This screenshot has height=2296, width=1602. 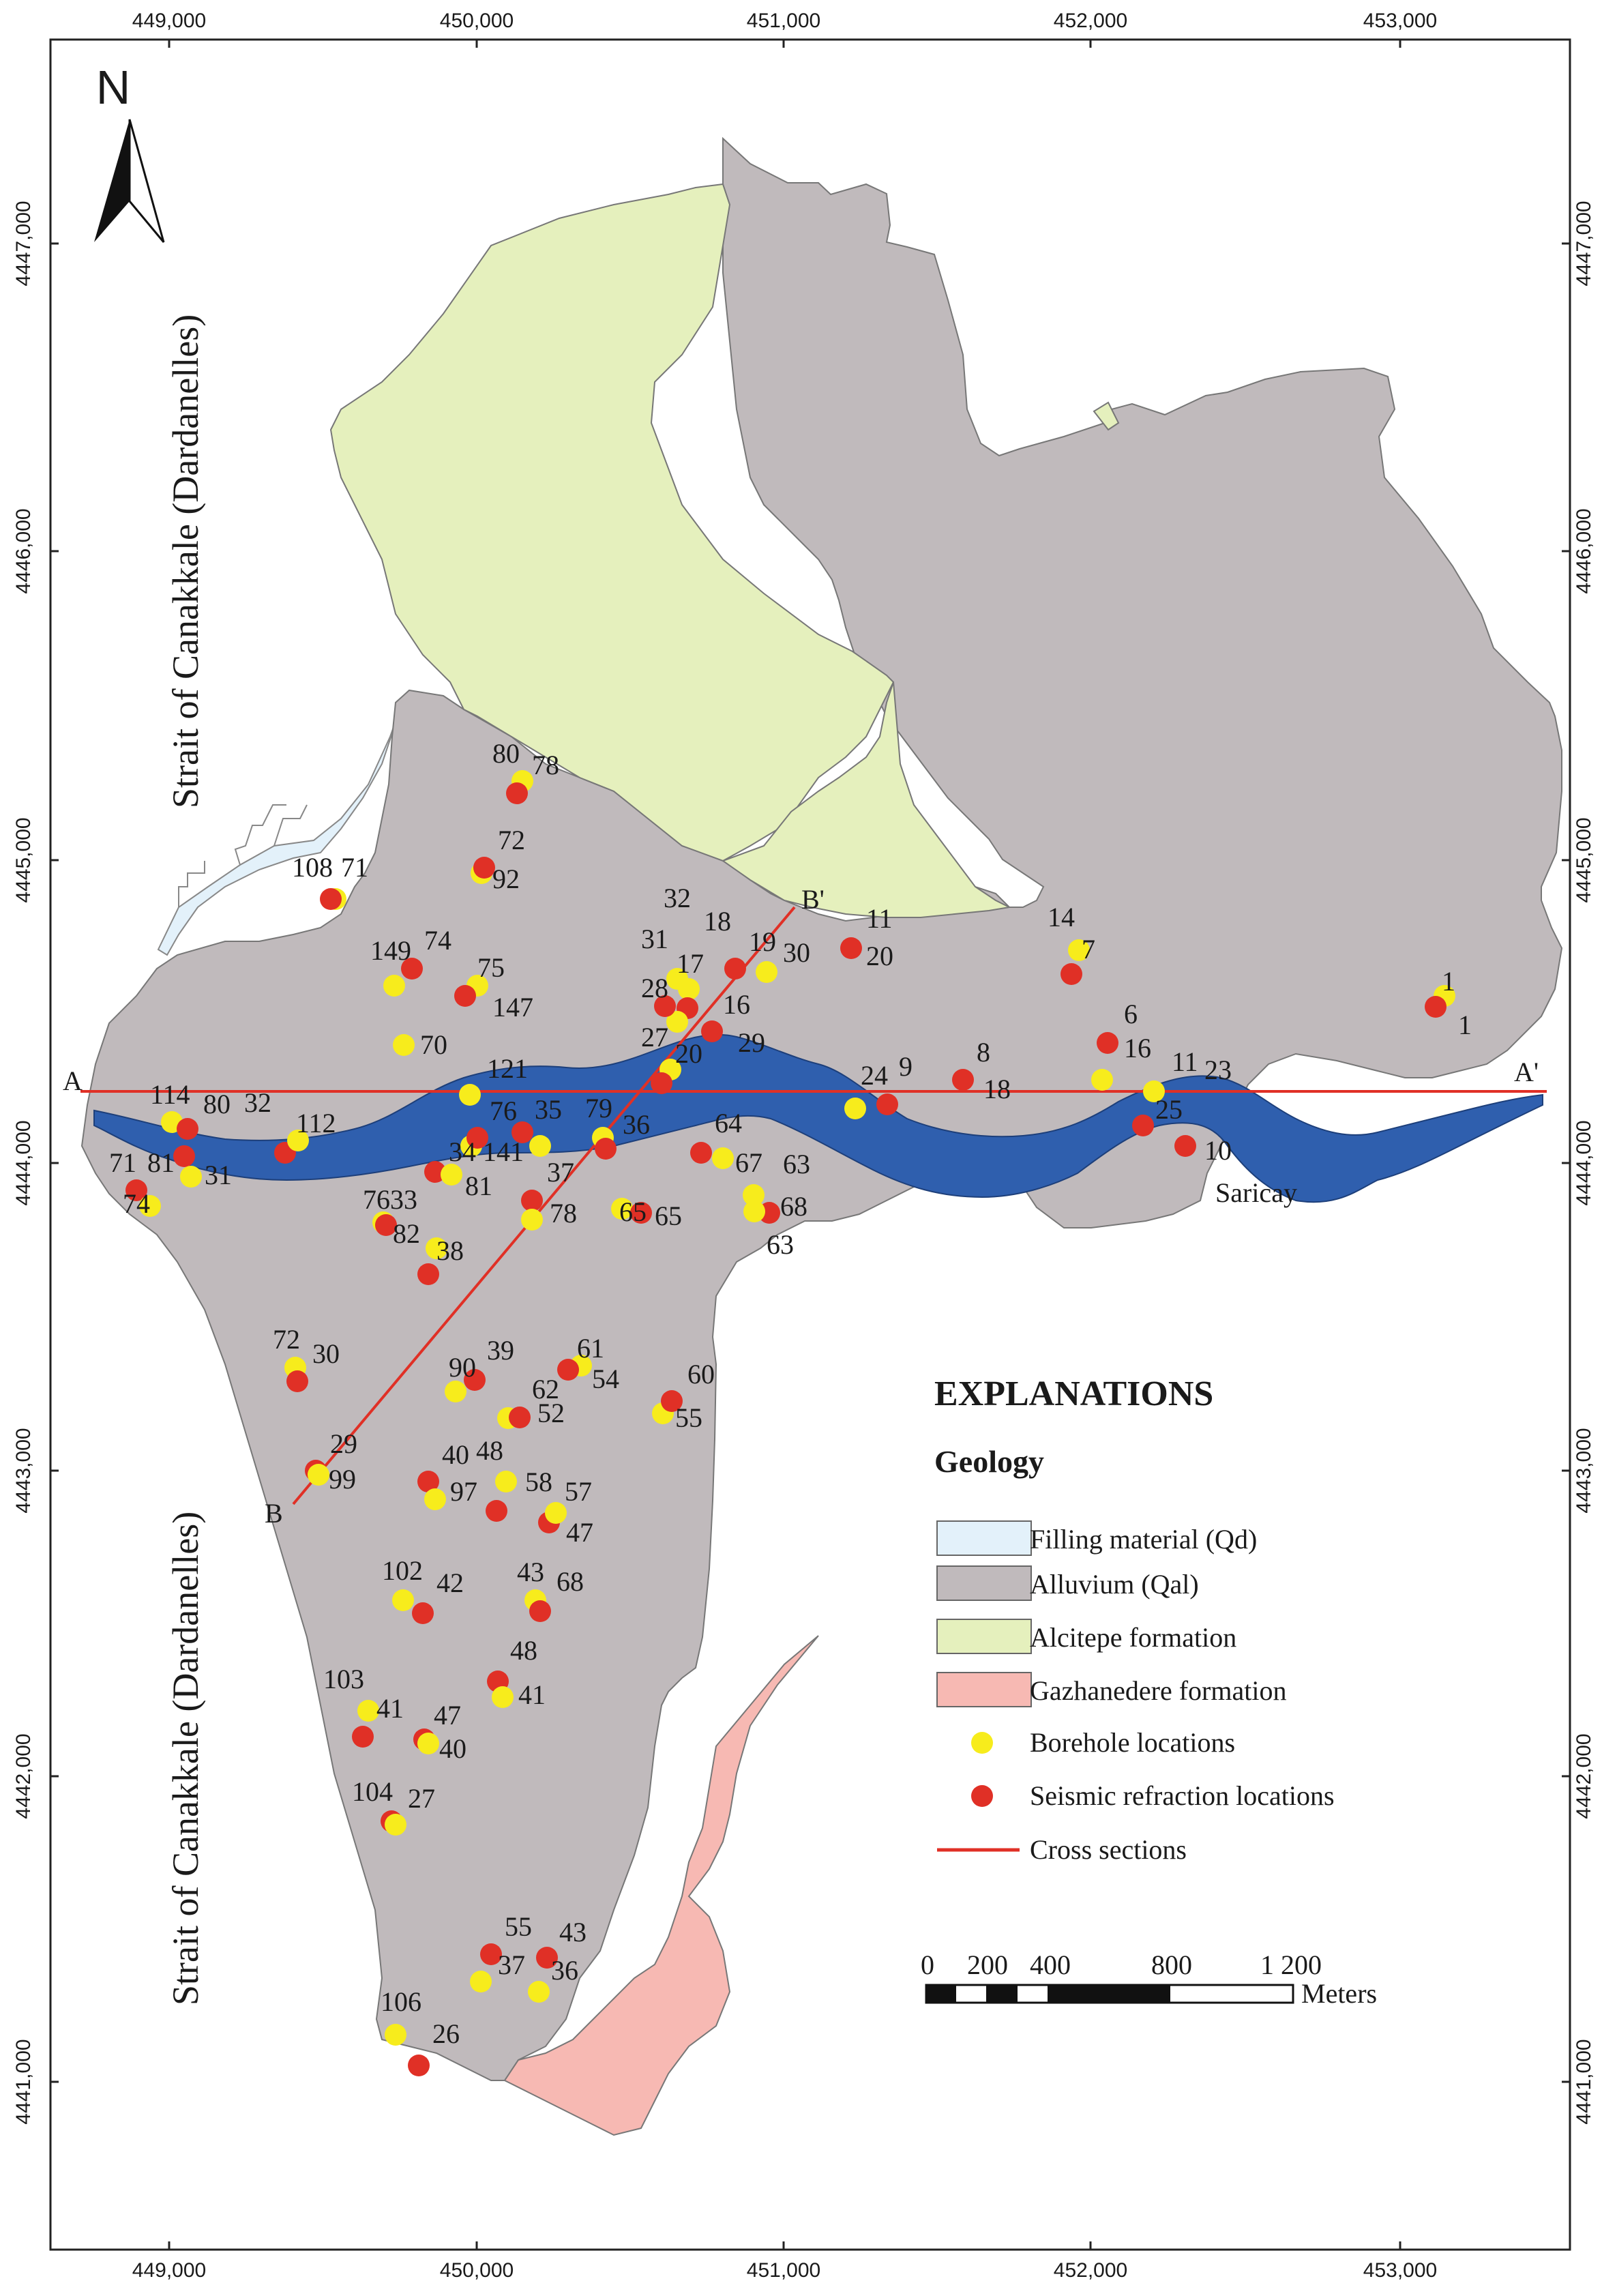 What do you see at coordinates (532, 1694) in the screenshot?
I see `point-label: 41` at bounding box center [532, 1694].